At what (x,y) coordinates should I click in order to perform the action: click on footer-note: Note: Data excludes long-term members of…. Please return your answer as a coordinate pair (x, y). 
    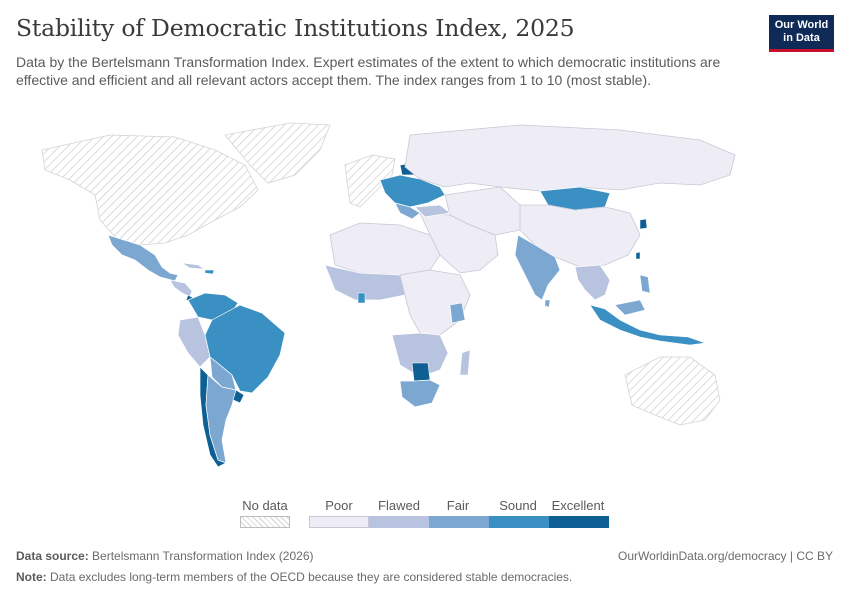
    Looking at the image, I should click on (294, 577).